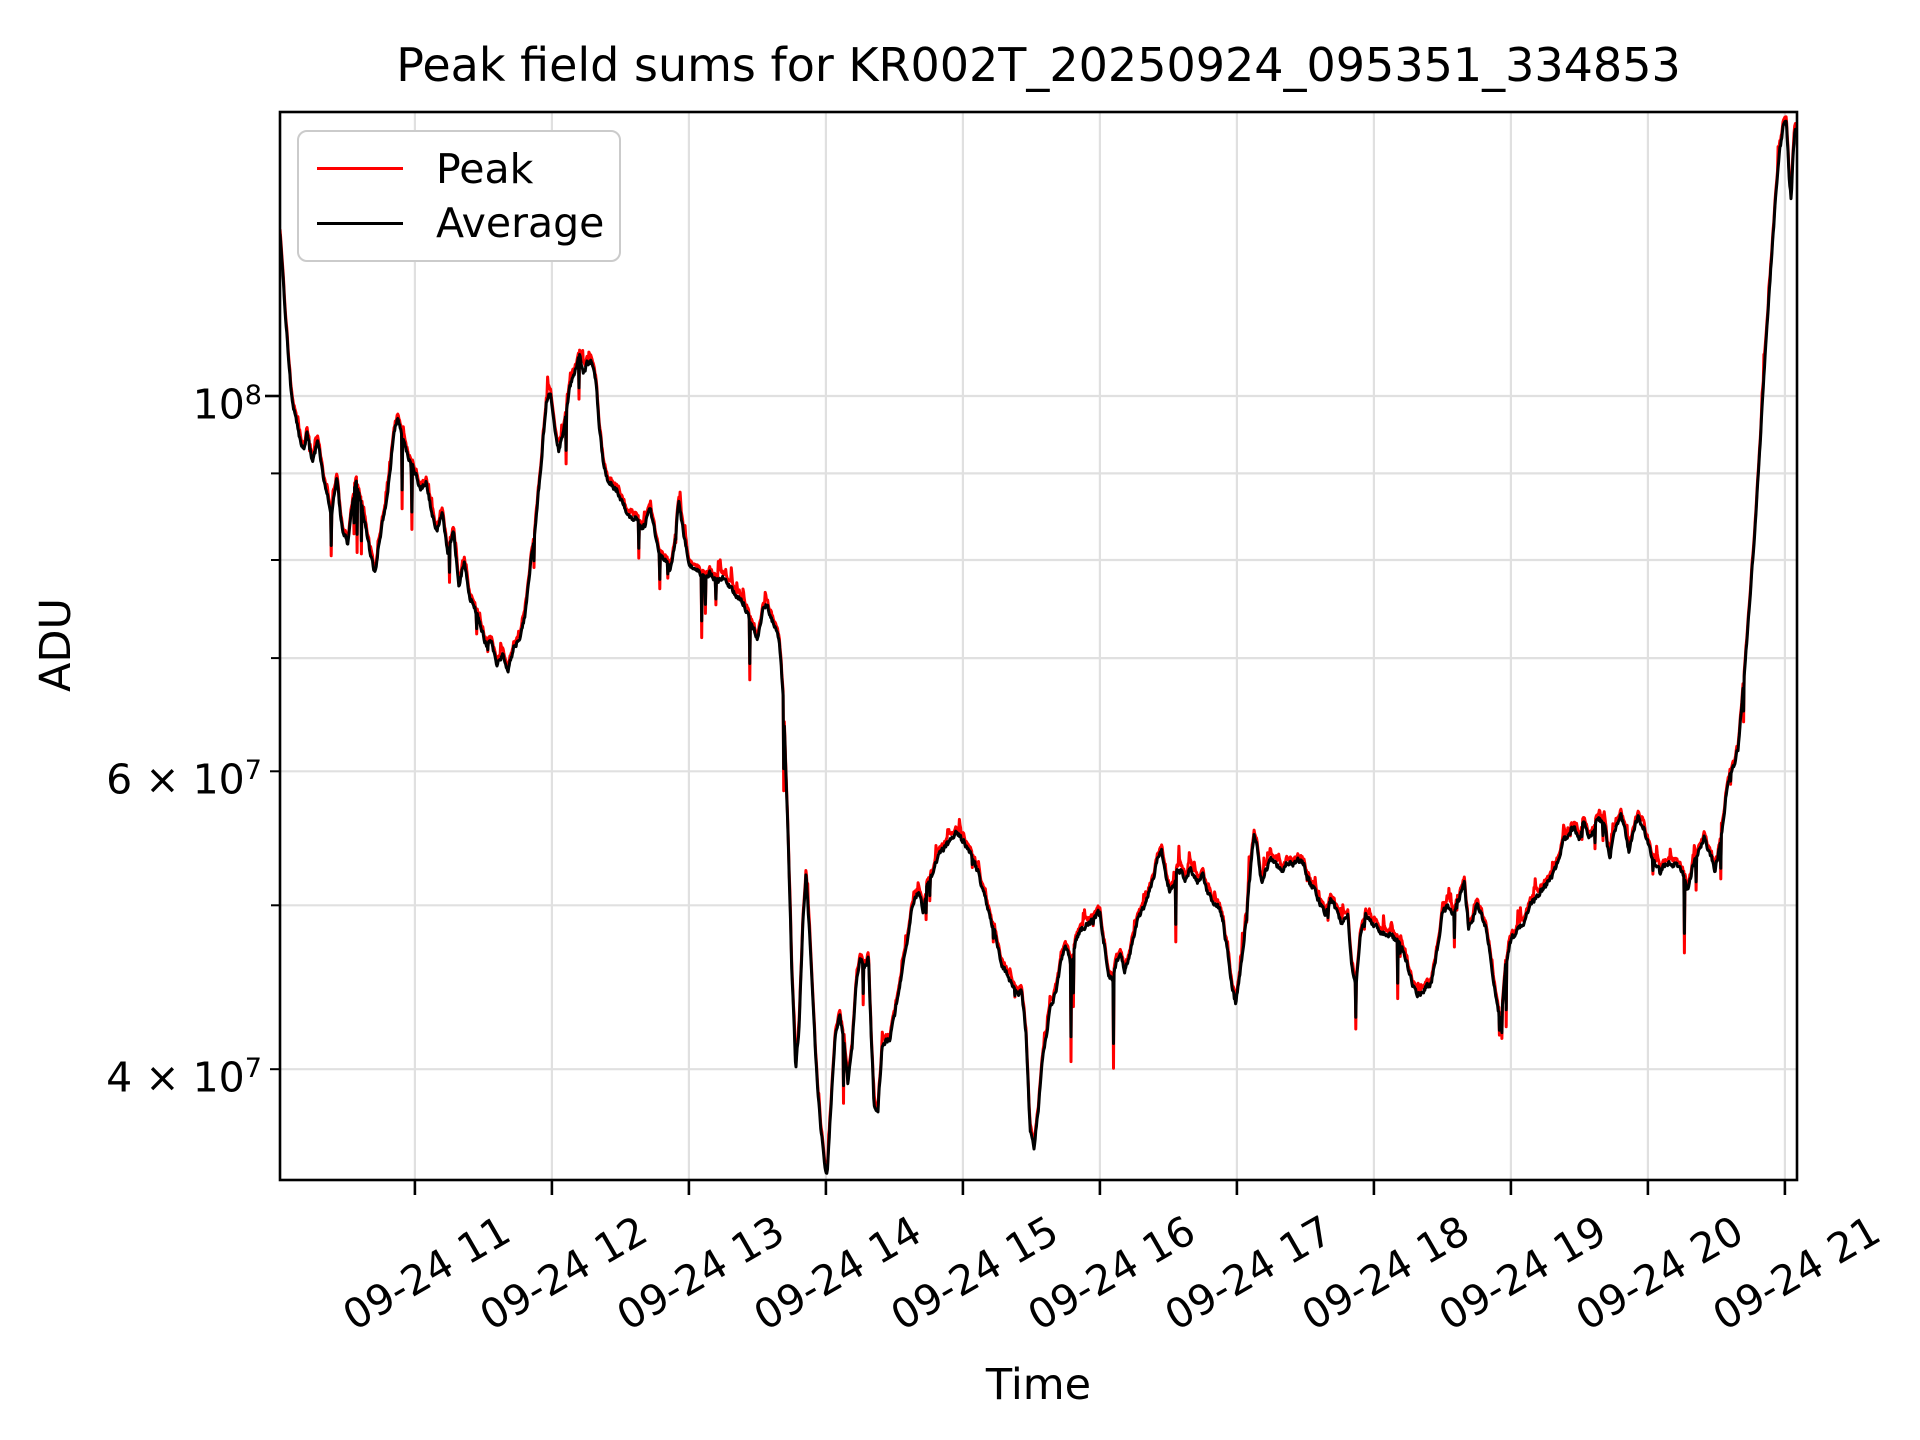 The width and height of the screenshot is (1920, 1440). I want to click on y-tick-label: 108, so click(227, 404).